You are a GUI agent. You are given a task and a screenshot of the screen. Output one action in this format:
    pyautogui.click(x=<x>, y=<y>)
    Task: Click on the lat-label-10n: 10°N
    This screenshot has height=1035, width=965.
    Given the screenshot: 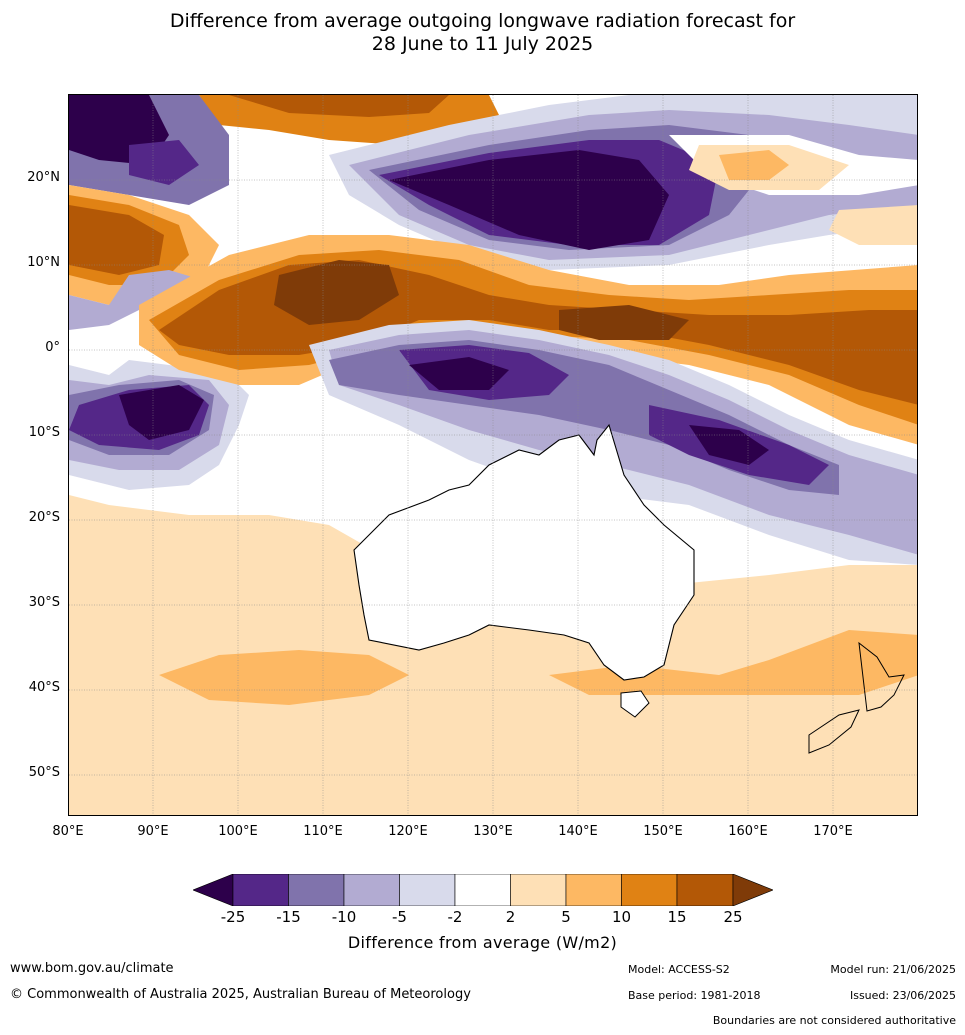 What is the action you would take?
    pyautogui.click(x=43, y=262)
    